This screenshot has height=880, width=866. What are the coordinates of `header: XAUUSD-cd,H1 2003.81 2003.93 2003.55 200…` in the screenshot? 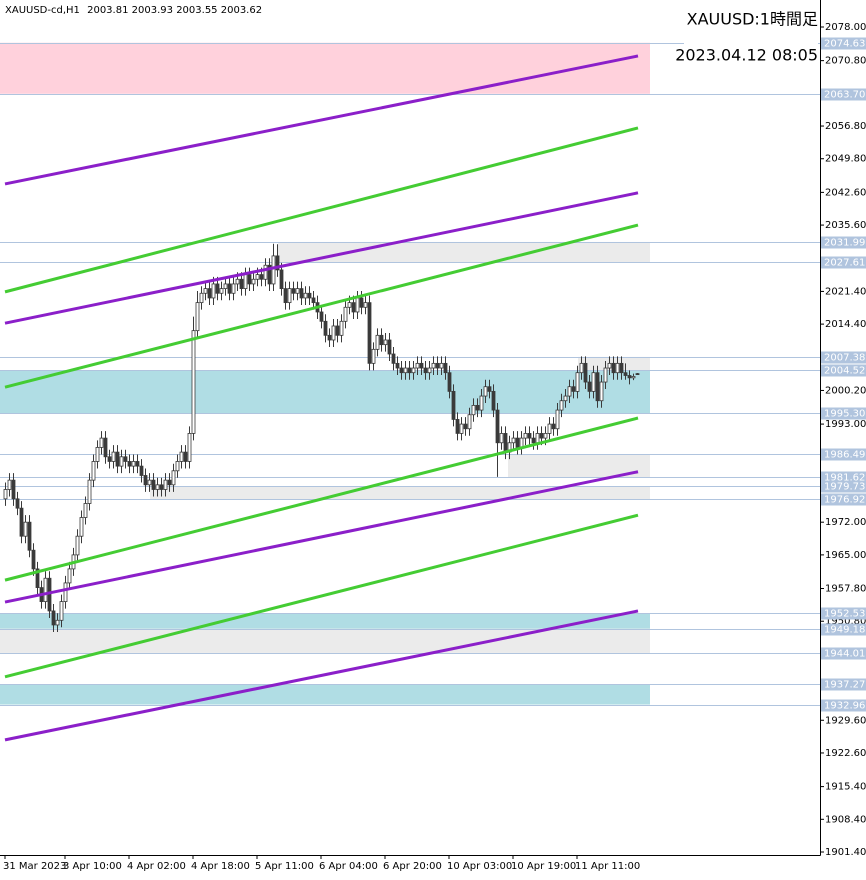 It's located at (133, 10).